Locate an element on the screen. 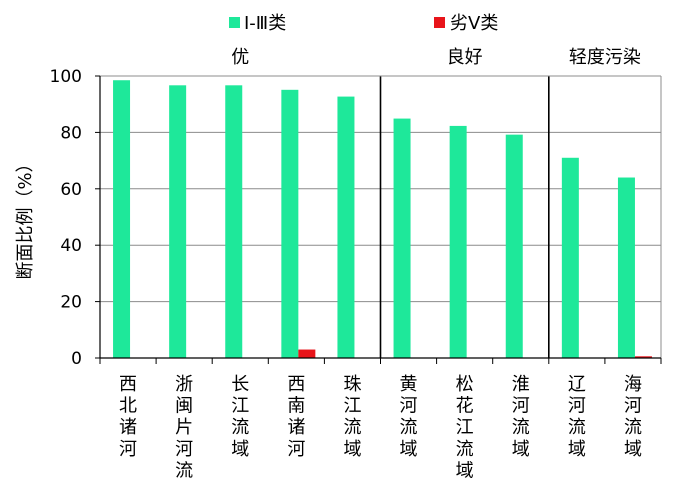  x-category-label-珠江流域: 珠江流域 is located at coordinates (352, 417).